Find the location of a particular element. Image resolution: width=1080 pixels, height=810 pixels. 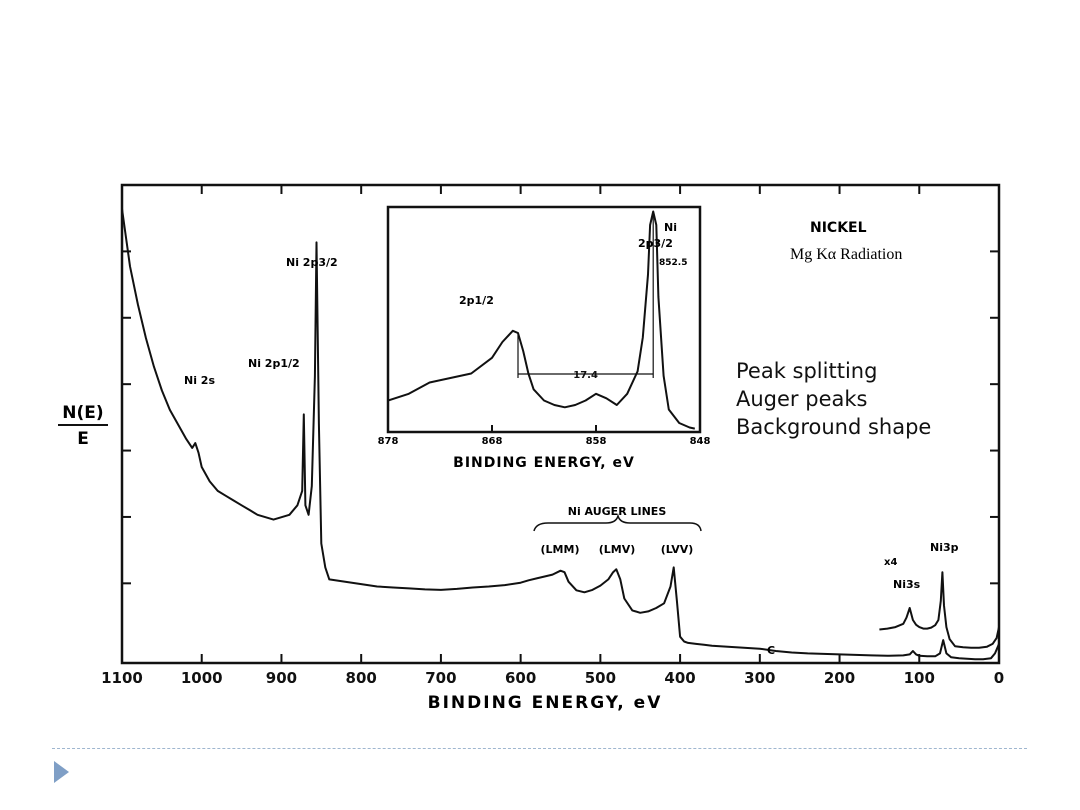

inset-label-peak-value: 852.5 is located at coordinates (673, 263).